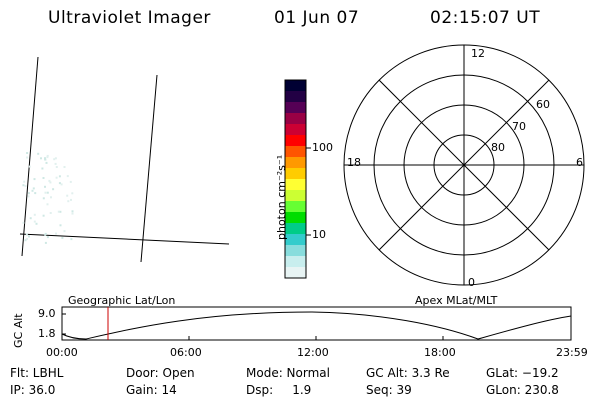  I want to click on info-door: Door: Open, so click(160, 373).